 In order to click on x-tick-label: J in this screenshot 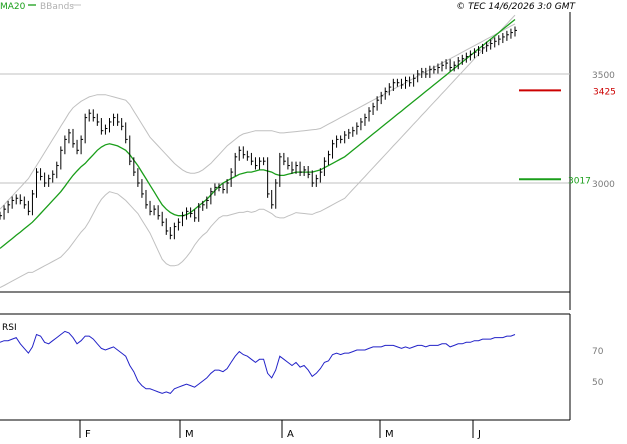, I will do `click(479, 434)`.